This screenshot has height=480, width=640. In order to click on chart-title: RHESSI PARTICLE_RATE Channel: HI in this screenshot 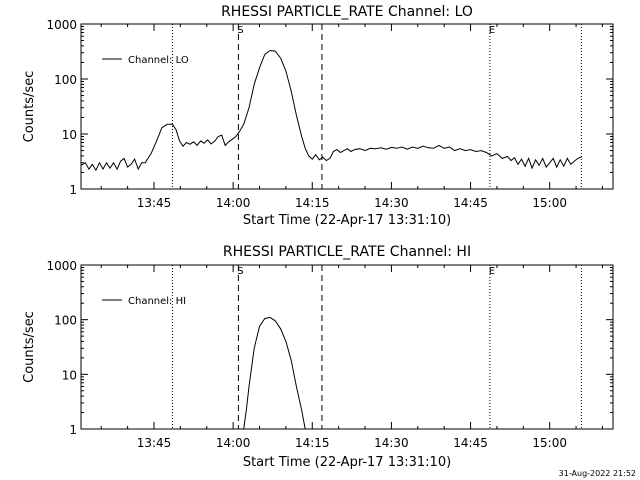, I will do `click(347, 252)`.